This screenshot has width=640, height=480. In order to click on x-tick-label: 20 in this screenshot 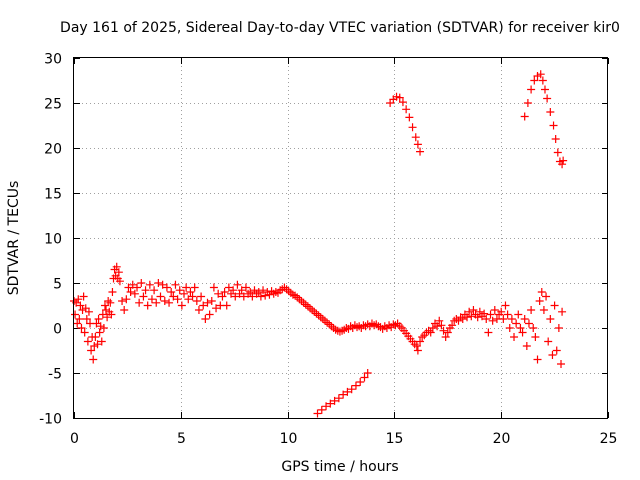, I will do `click(502, 439)`.